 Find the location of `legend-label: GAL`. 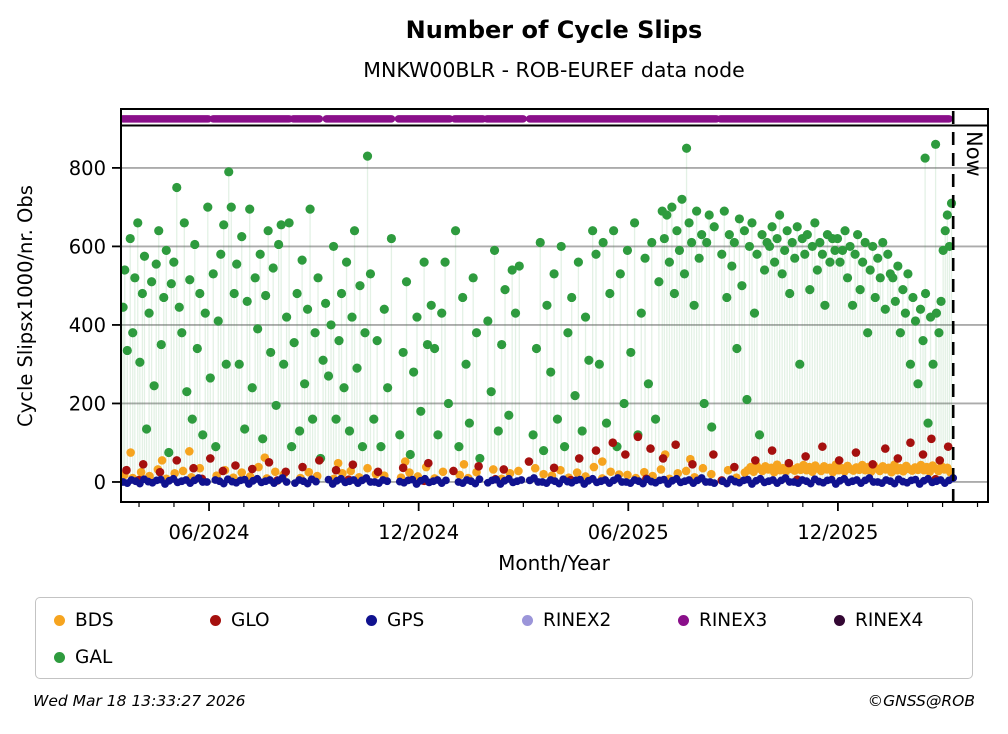

legend-label: GAL is located at coordinates (94, 657).